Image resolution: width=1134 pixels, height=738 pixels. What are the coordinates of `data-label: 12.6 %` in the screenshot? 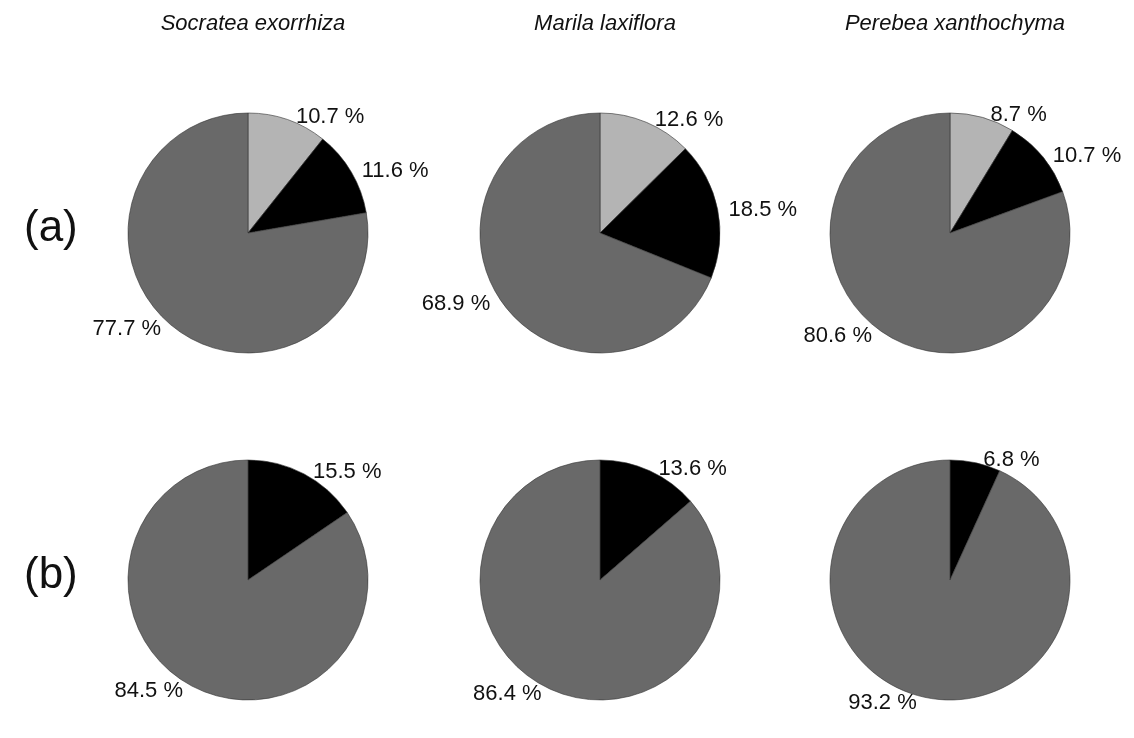 It's located at (689, 119).